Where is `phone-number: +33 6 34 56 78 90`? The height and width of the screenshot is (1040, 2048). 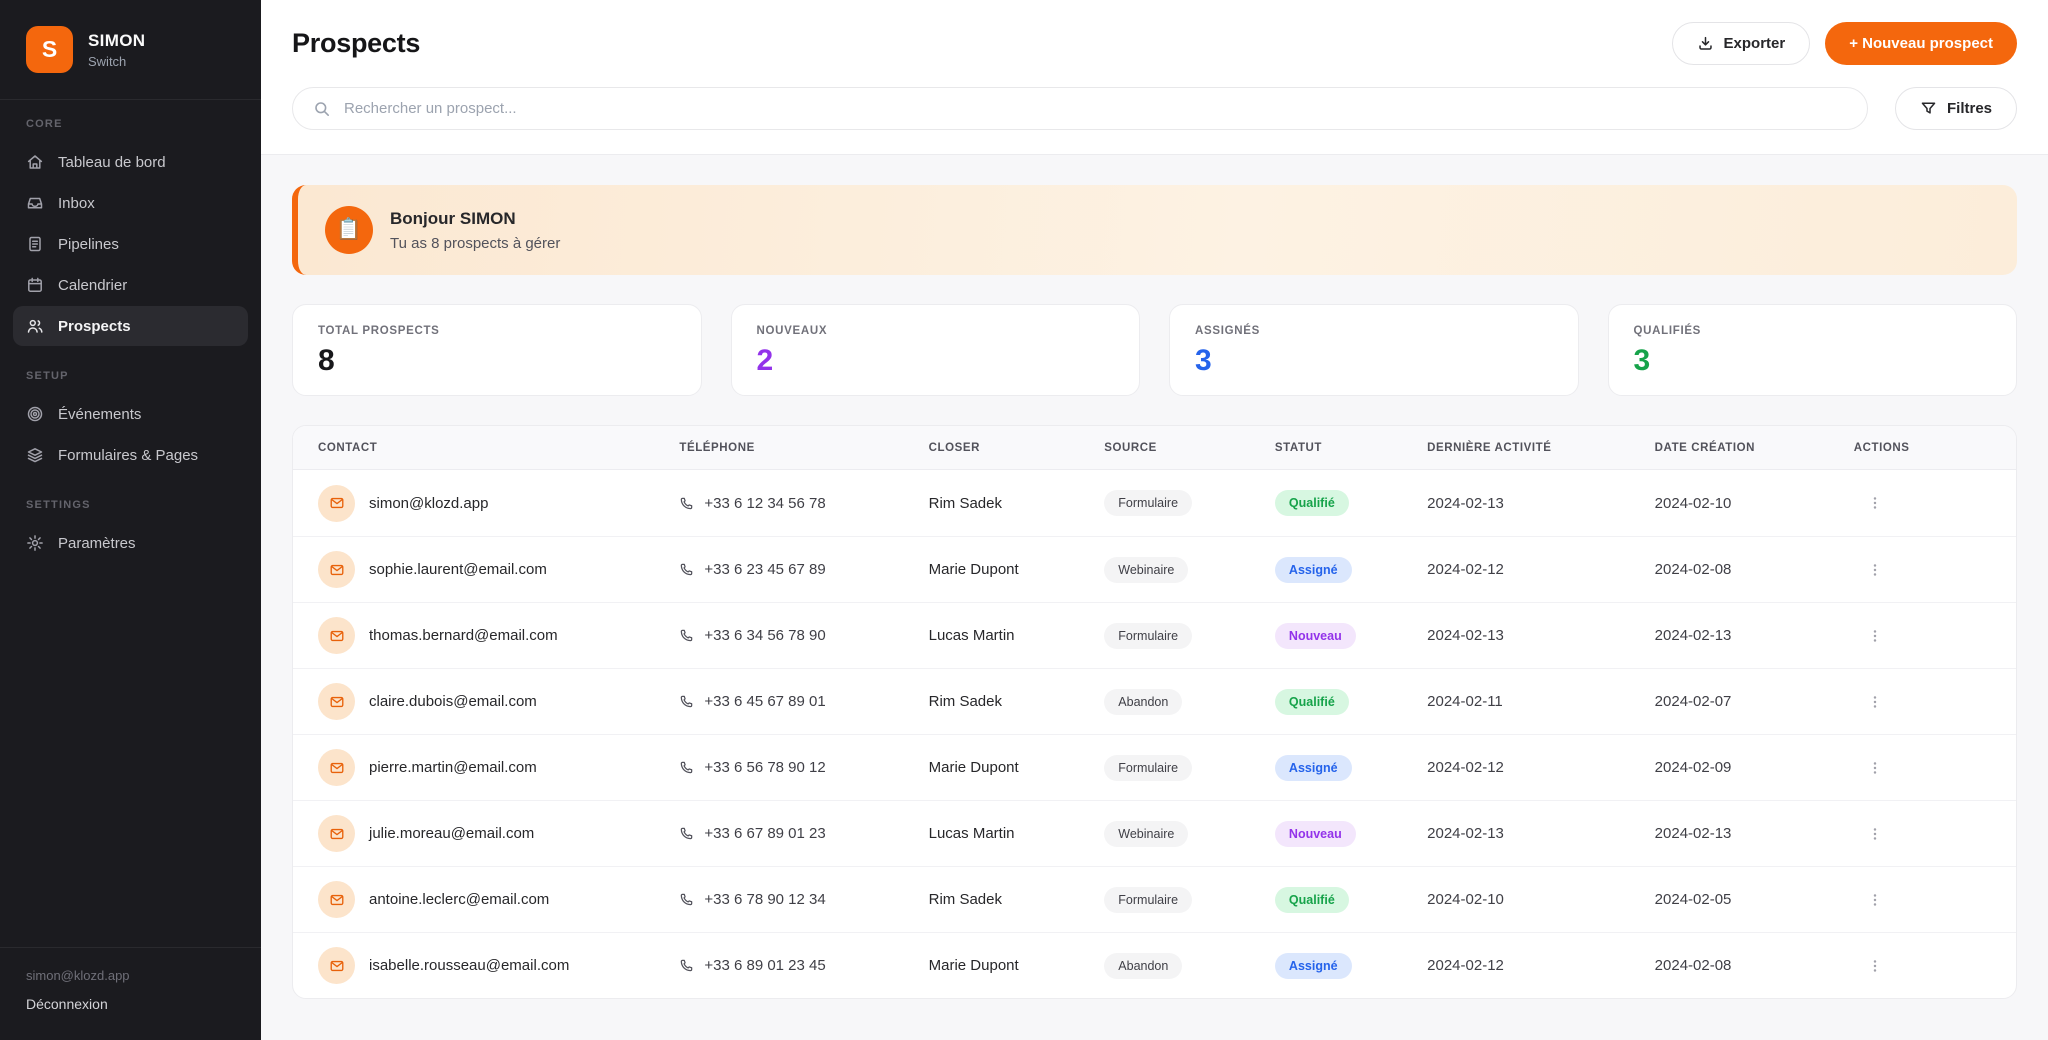 phone-number: +33 6 34 56 78 90 is located at coordinates (765, 635).